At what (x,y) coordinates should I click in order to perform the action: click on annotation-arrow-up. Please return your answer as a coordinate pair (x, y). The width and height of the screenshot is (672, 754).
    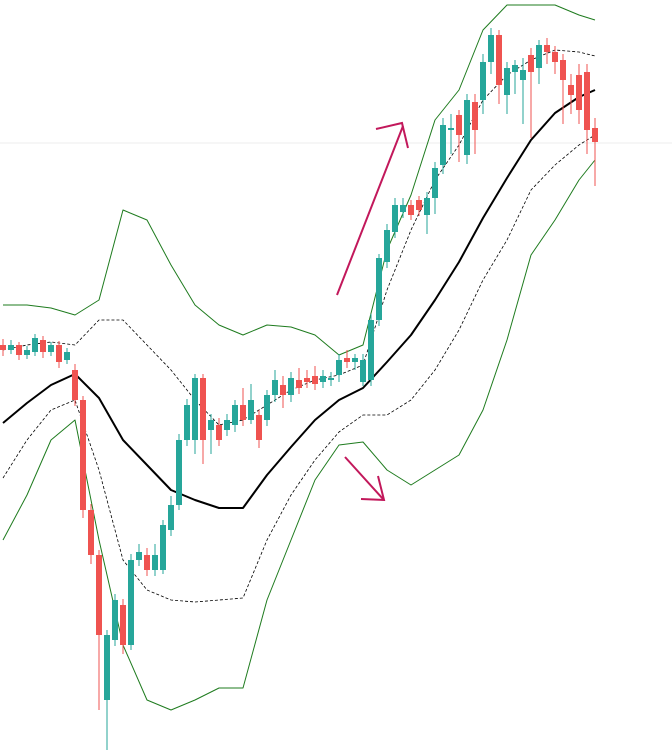
    Looking at the image, I should click on (372, 208).